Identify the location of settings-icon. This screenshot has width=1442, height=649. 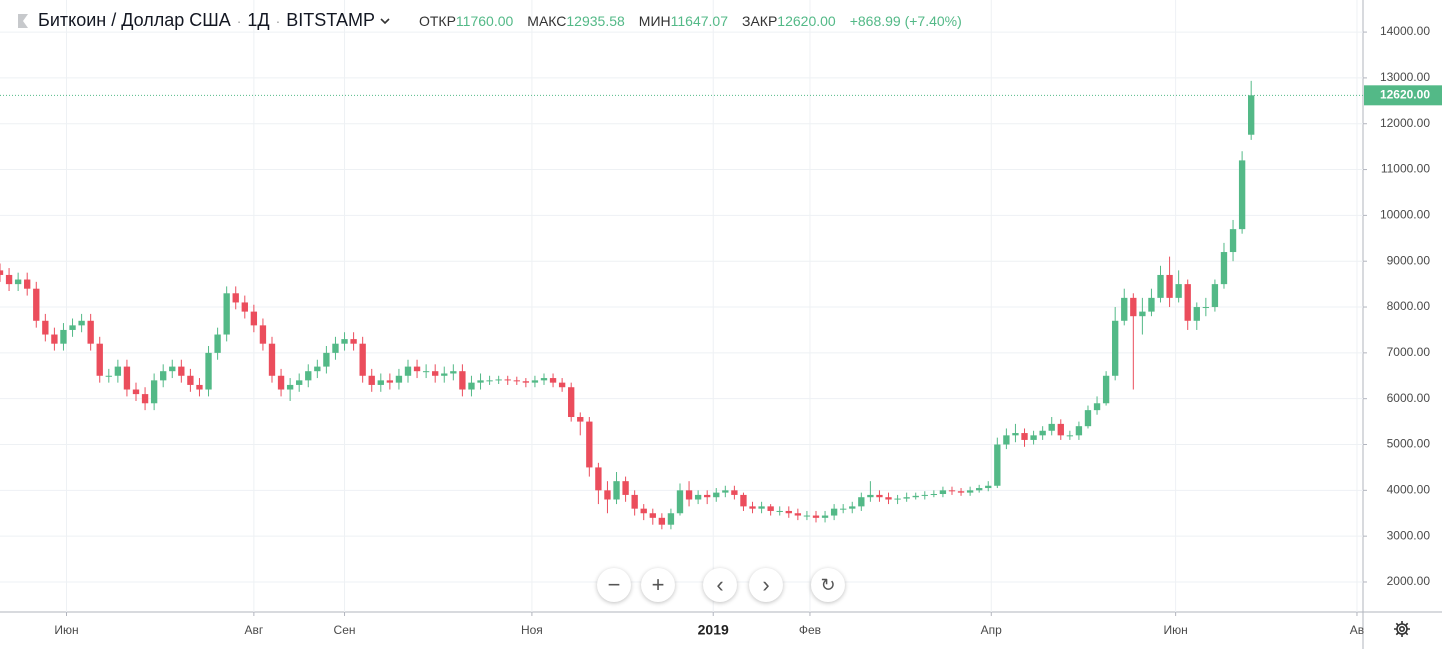
(1402, 629).